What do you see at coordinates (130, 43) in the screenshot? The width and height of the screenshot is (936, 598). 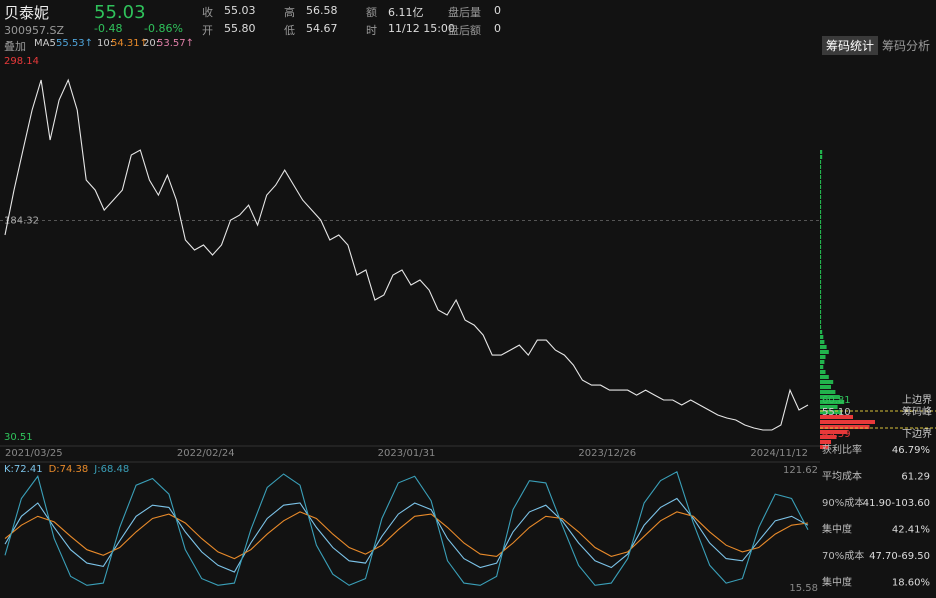 I see `ma-value: 54.31↑` at bounding box center [130, 43].